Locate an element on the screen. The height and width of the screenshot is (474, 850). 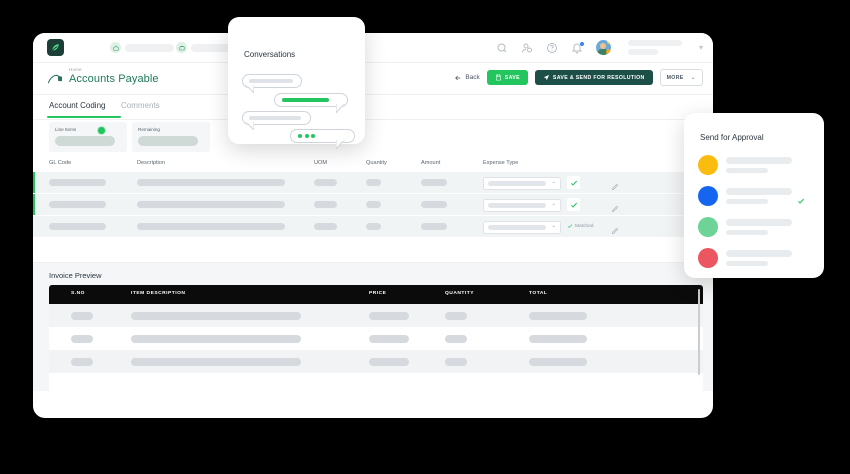
contacts-icon is located at coordinates (527, 48).